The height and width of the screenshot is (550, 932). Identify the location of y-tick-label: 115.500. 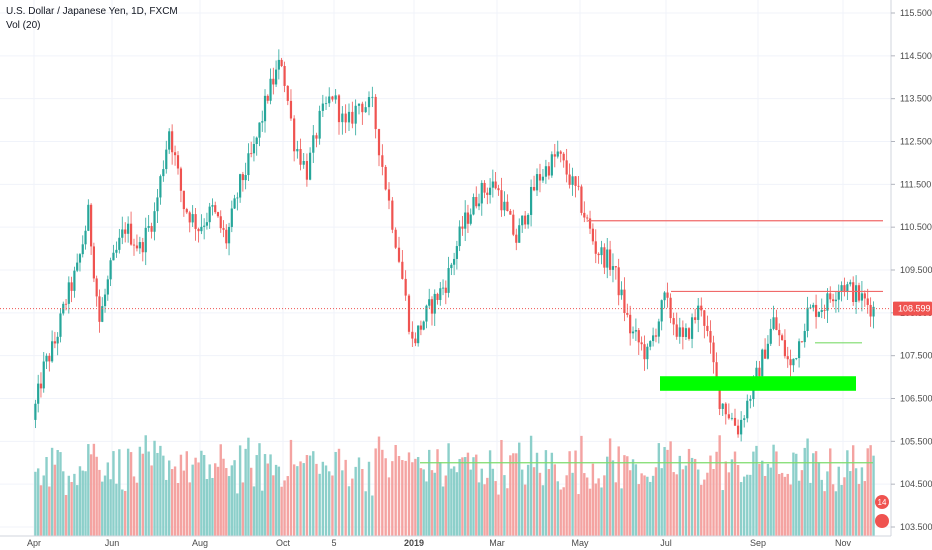
(916, 13).